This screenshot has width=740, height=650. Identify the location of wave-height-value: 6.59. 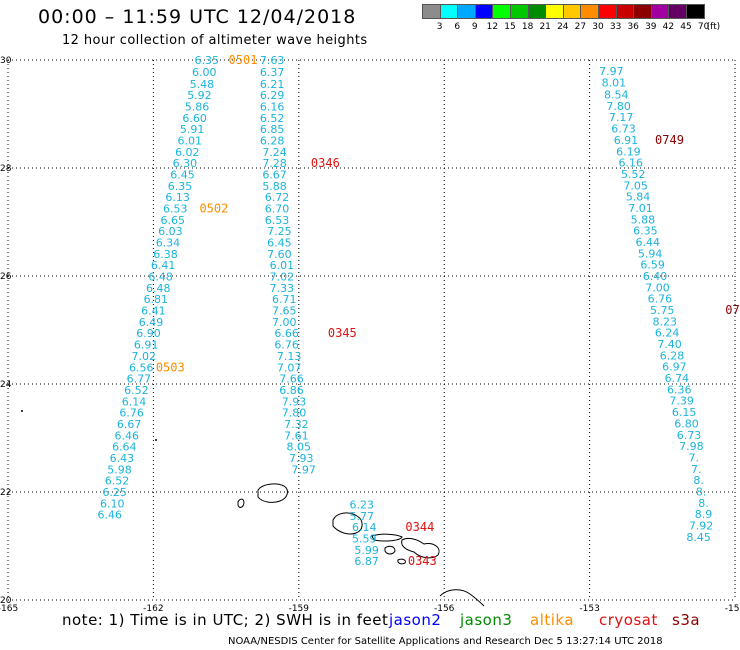
(652, 265).